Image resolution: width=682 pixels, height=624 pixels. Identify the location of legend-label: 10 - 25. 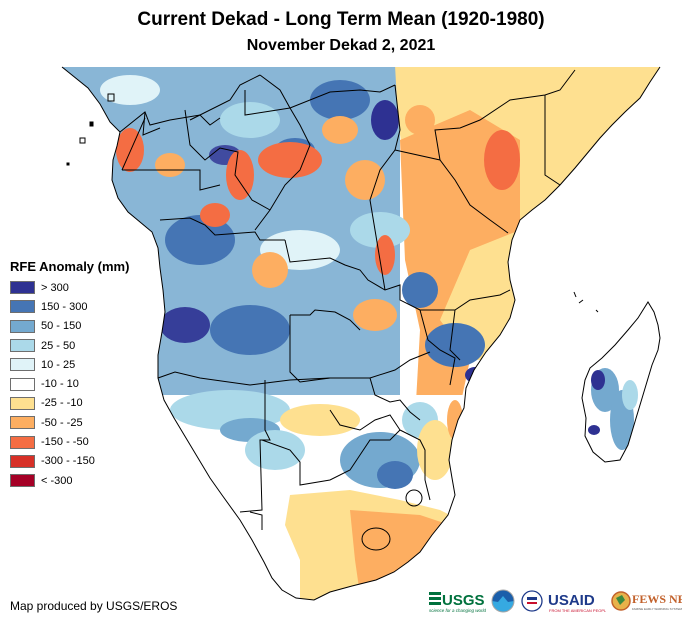
(58, 364).